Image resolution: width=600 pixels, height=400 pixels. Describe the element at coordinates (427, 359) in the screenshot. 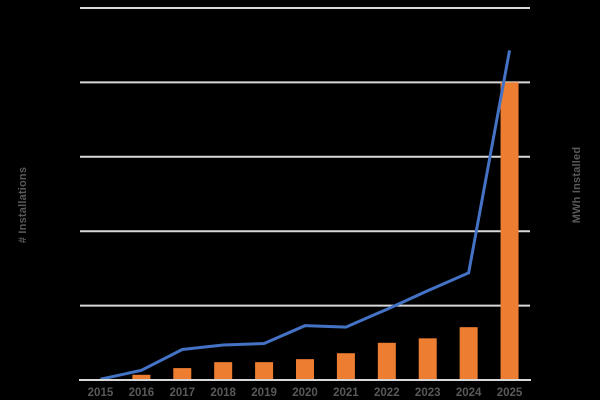

I see `bar-2023` at that location.